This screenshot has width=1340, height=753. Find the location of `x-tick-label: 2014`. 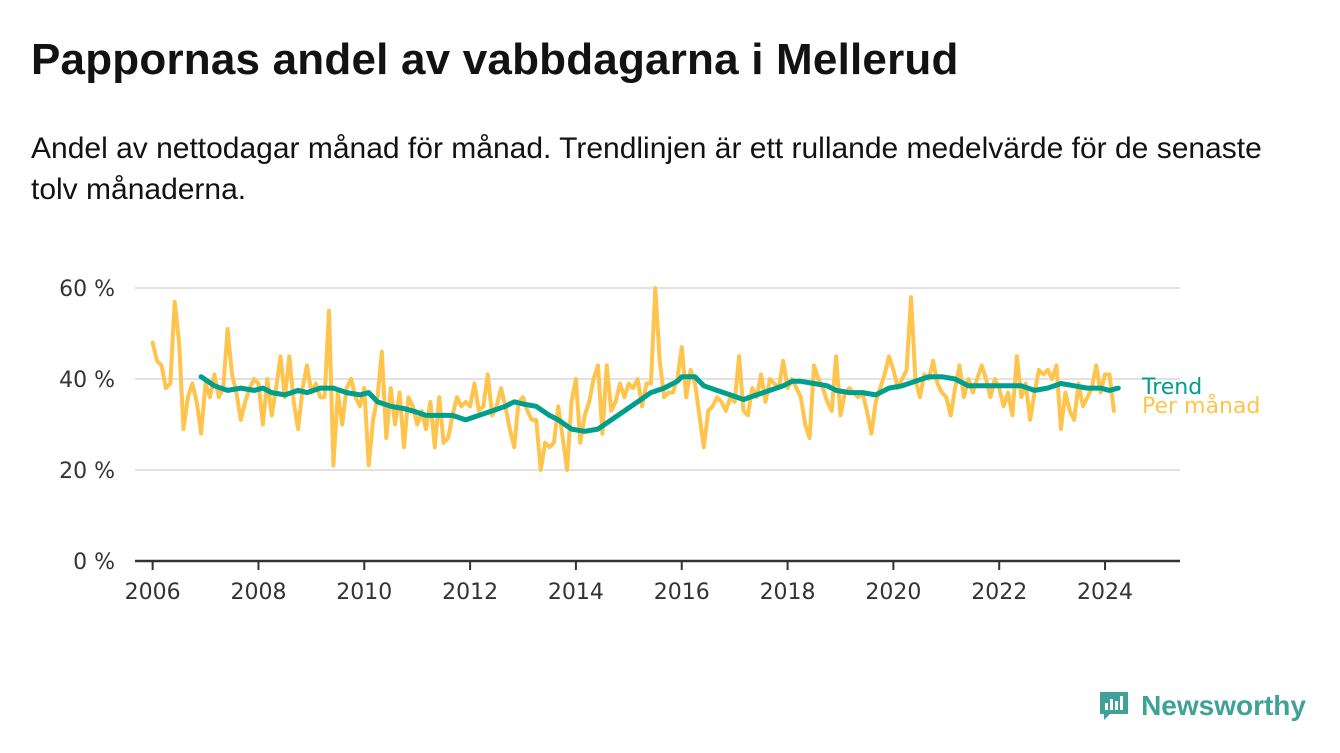

x-tick-label: 2014 is located at coordinates (576, 592).